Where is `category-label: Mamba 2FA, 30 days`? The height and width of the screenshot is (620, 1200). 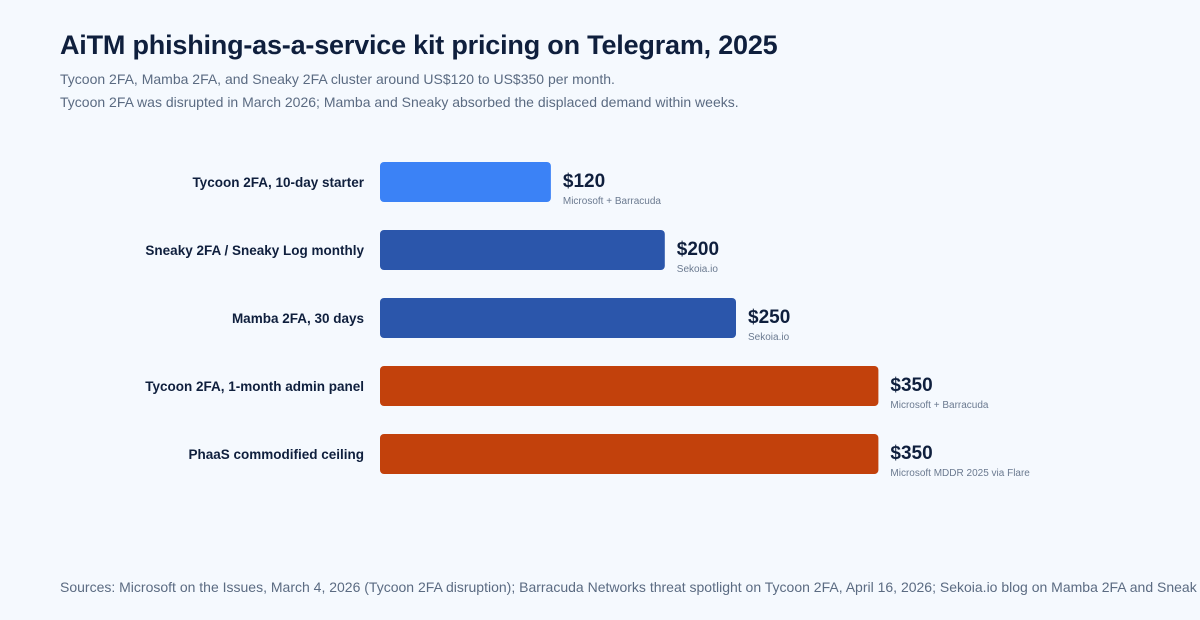
category-label: Mamba 2FA, 30 days is located at coordinates (298, 318).